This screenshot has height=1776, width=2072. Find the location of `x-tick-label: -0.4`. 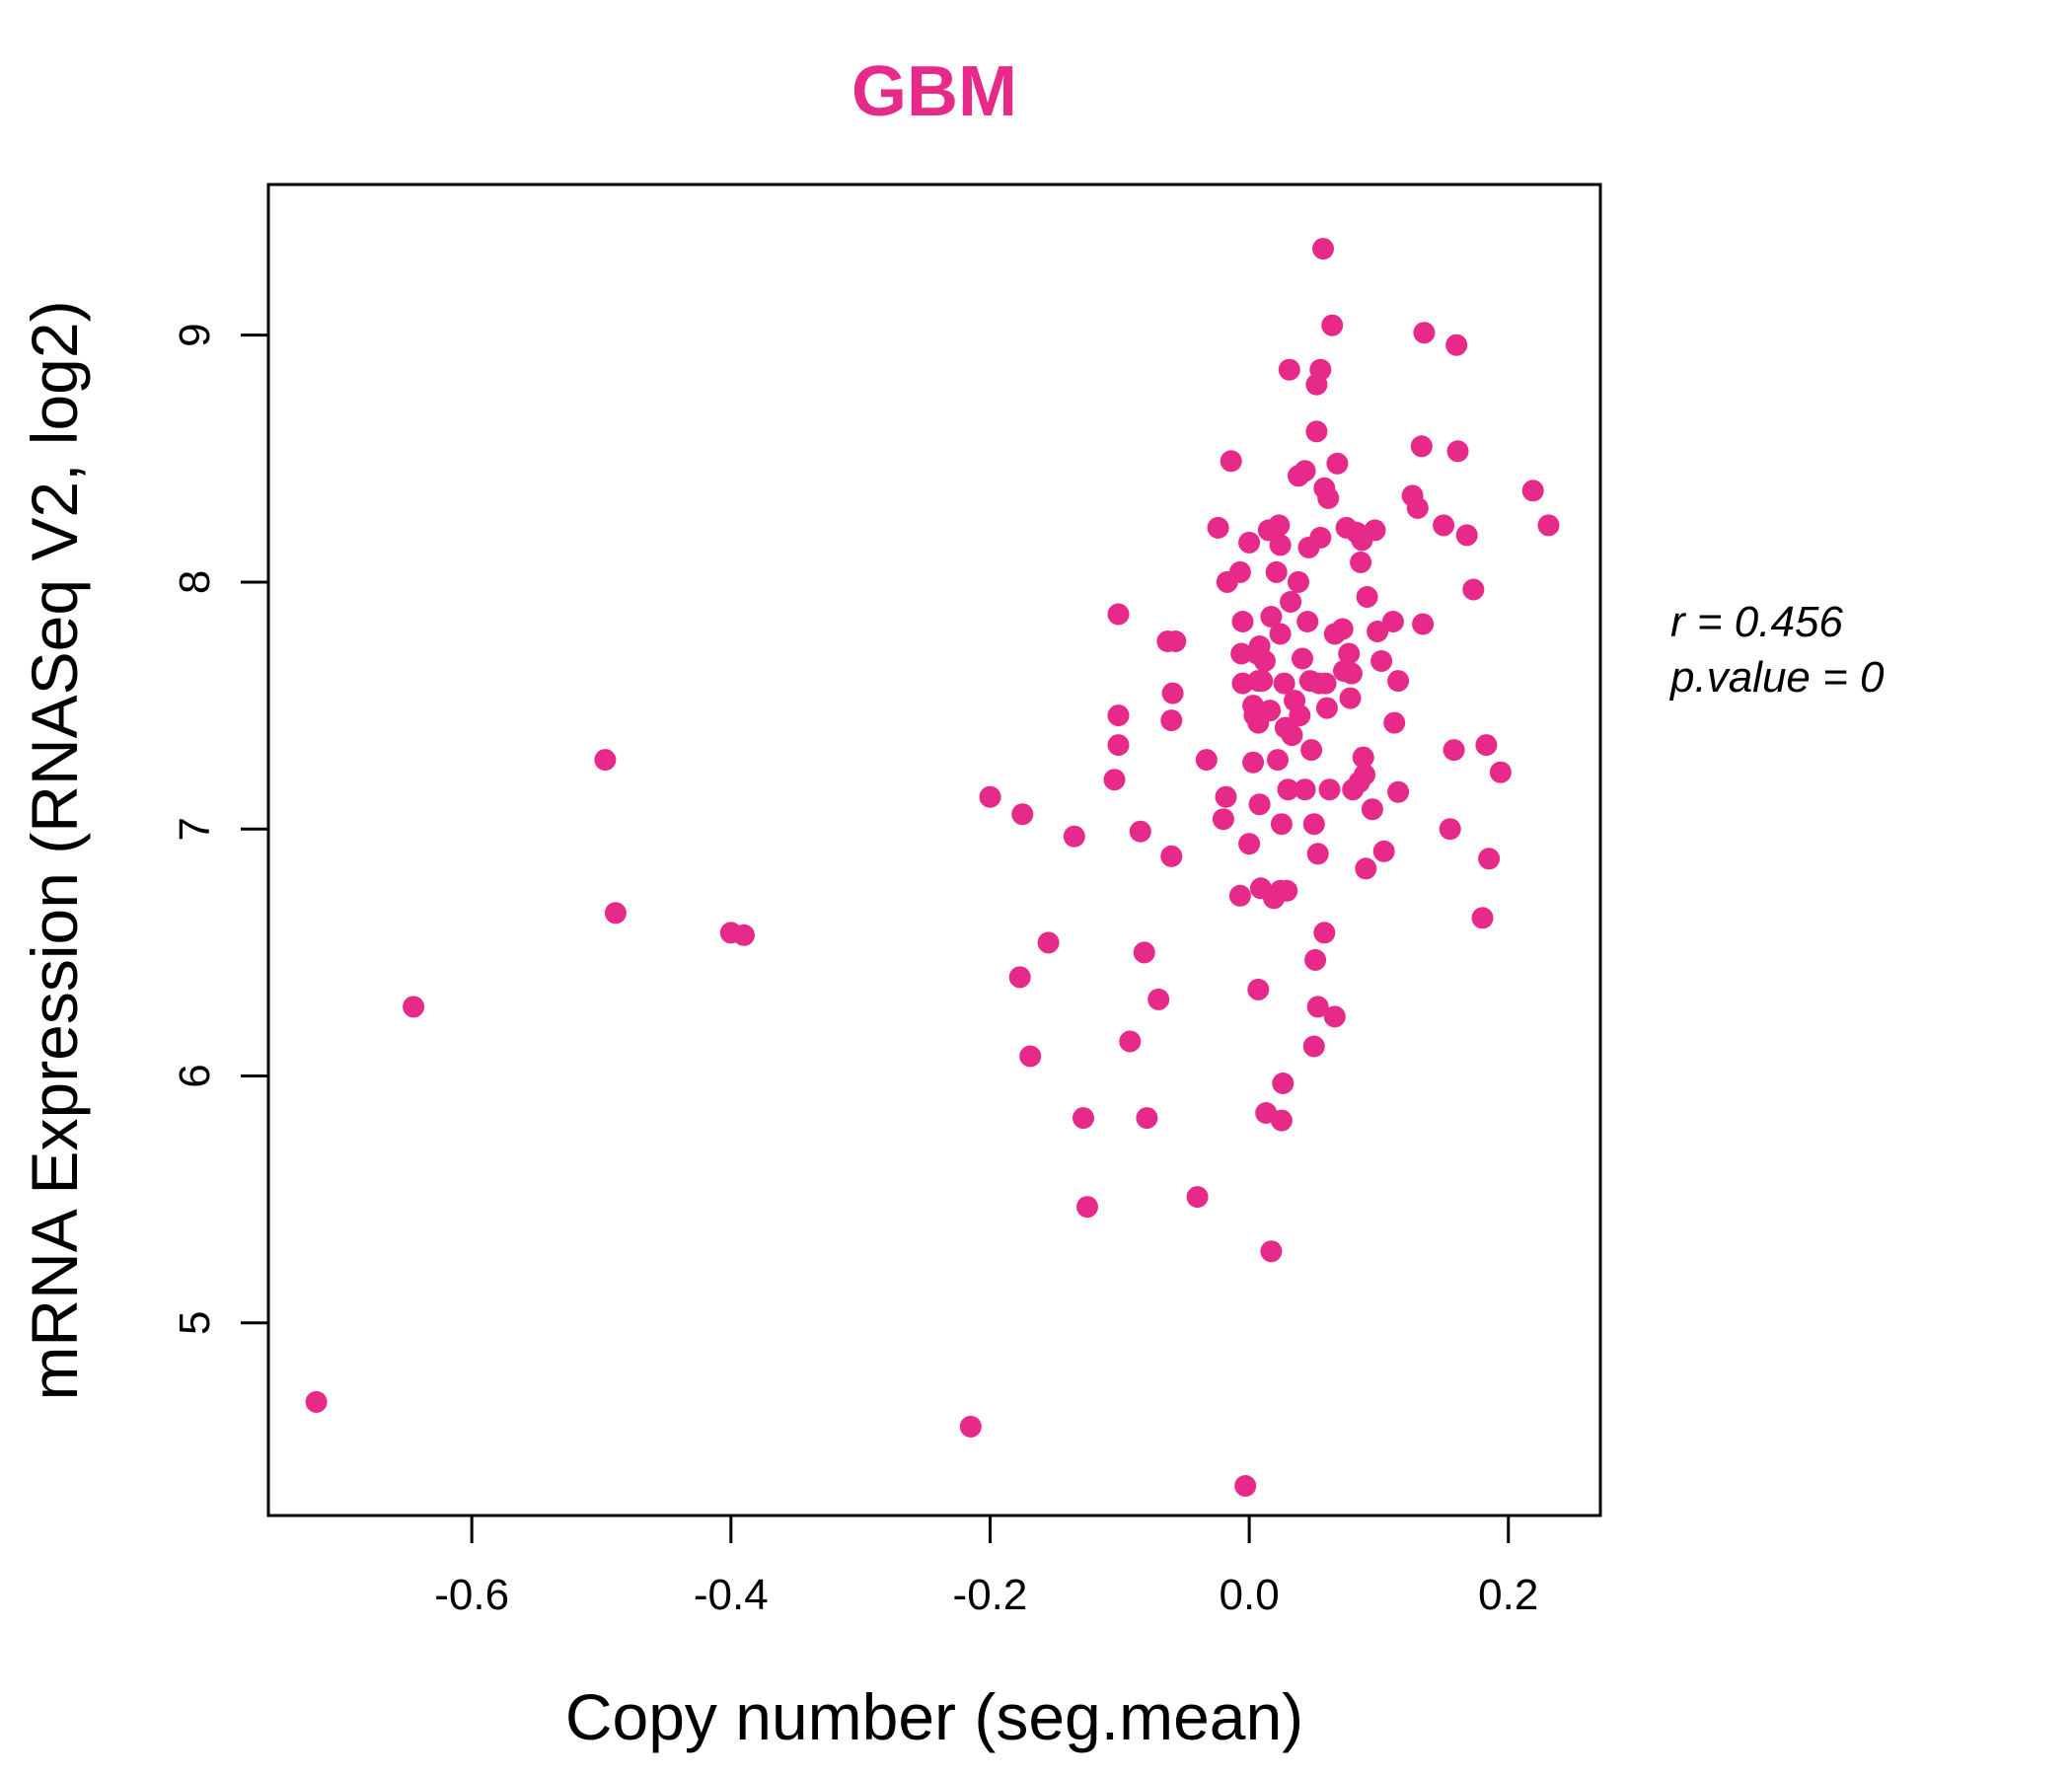

x-tick-label: -0.4 is located at coordinates (732, 1595).